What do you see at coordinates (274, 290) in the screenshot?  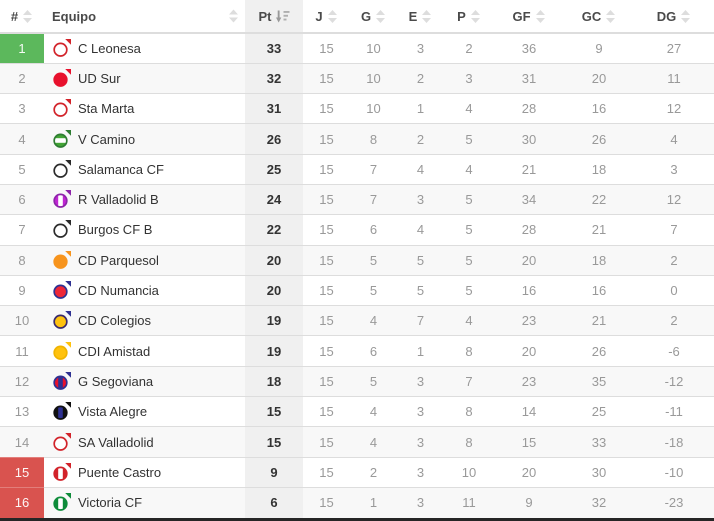 I see `points-cell: 20` at bounding box center [274, 290].